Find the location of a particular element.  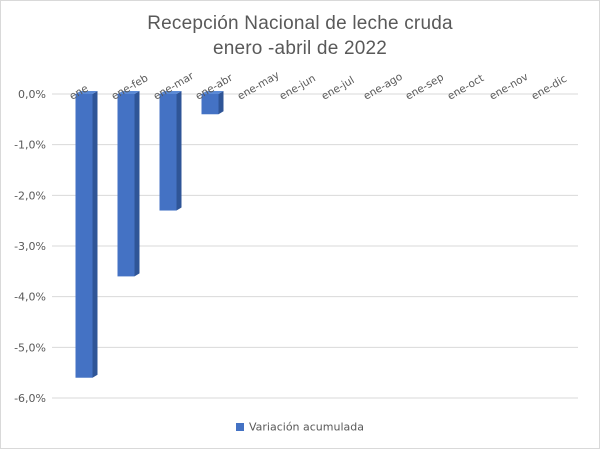

legend: Variación acumulada is located at coordinates (300, 427).